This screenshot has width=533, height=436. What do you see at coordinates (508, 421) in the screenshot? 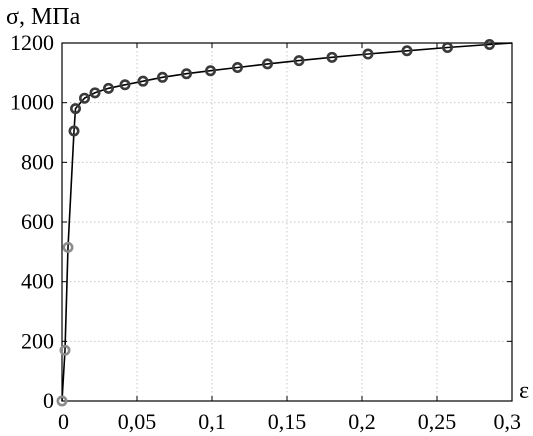
I see `x-tick-label: 0,3` at bounding box center [508, 421].